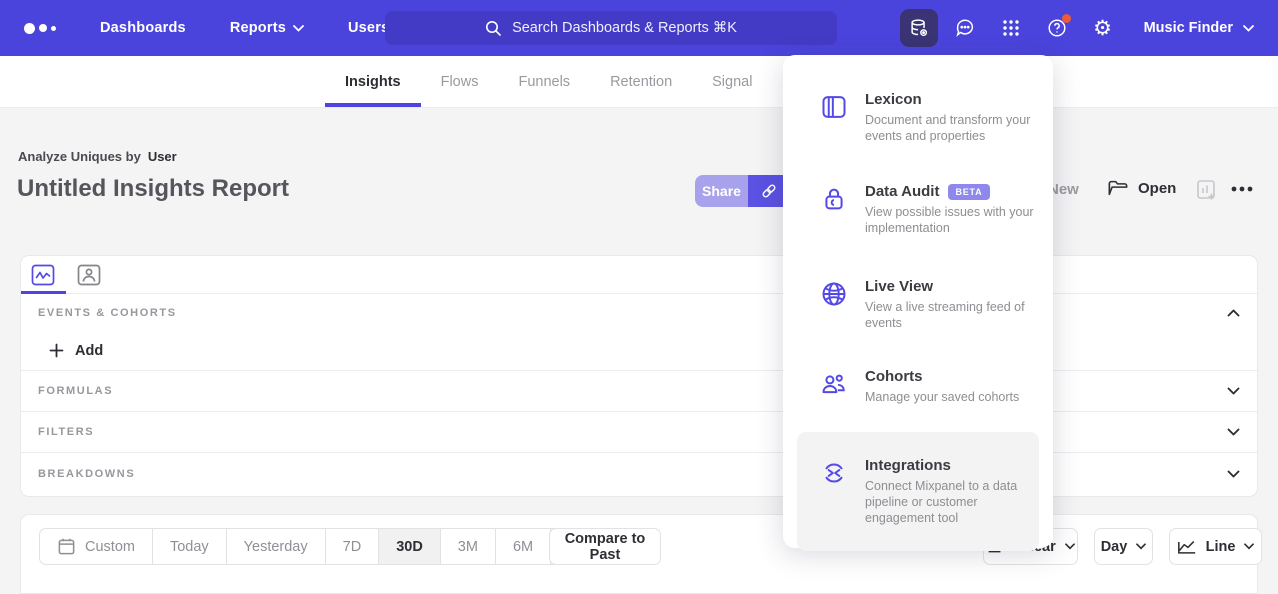 The image size is (1278, 594). I want to click on add-event-button: Add, so click(639, 351).